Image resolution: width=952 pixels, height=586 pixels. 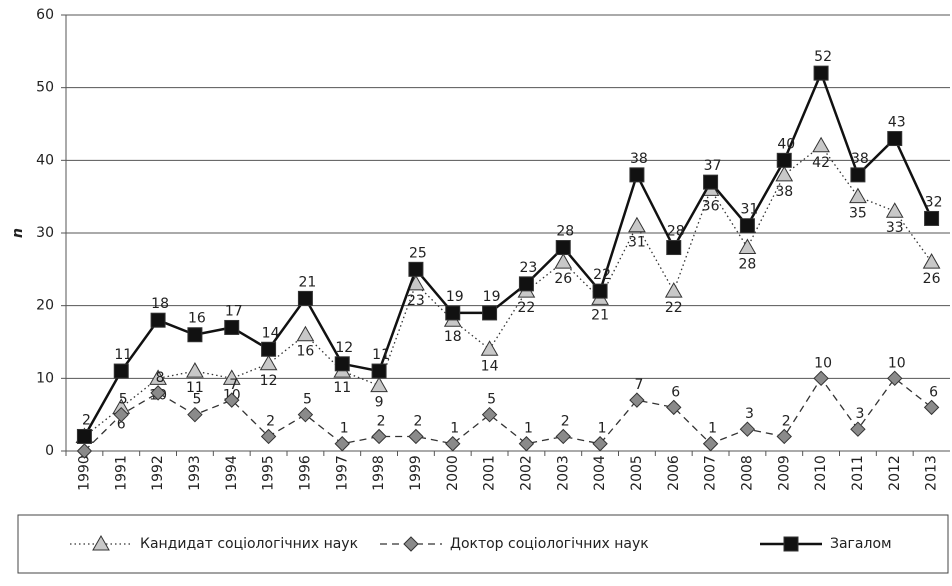 I want to click on data-label: 8, so click(x=160, y=378).